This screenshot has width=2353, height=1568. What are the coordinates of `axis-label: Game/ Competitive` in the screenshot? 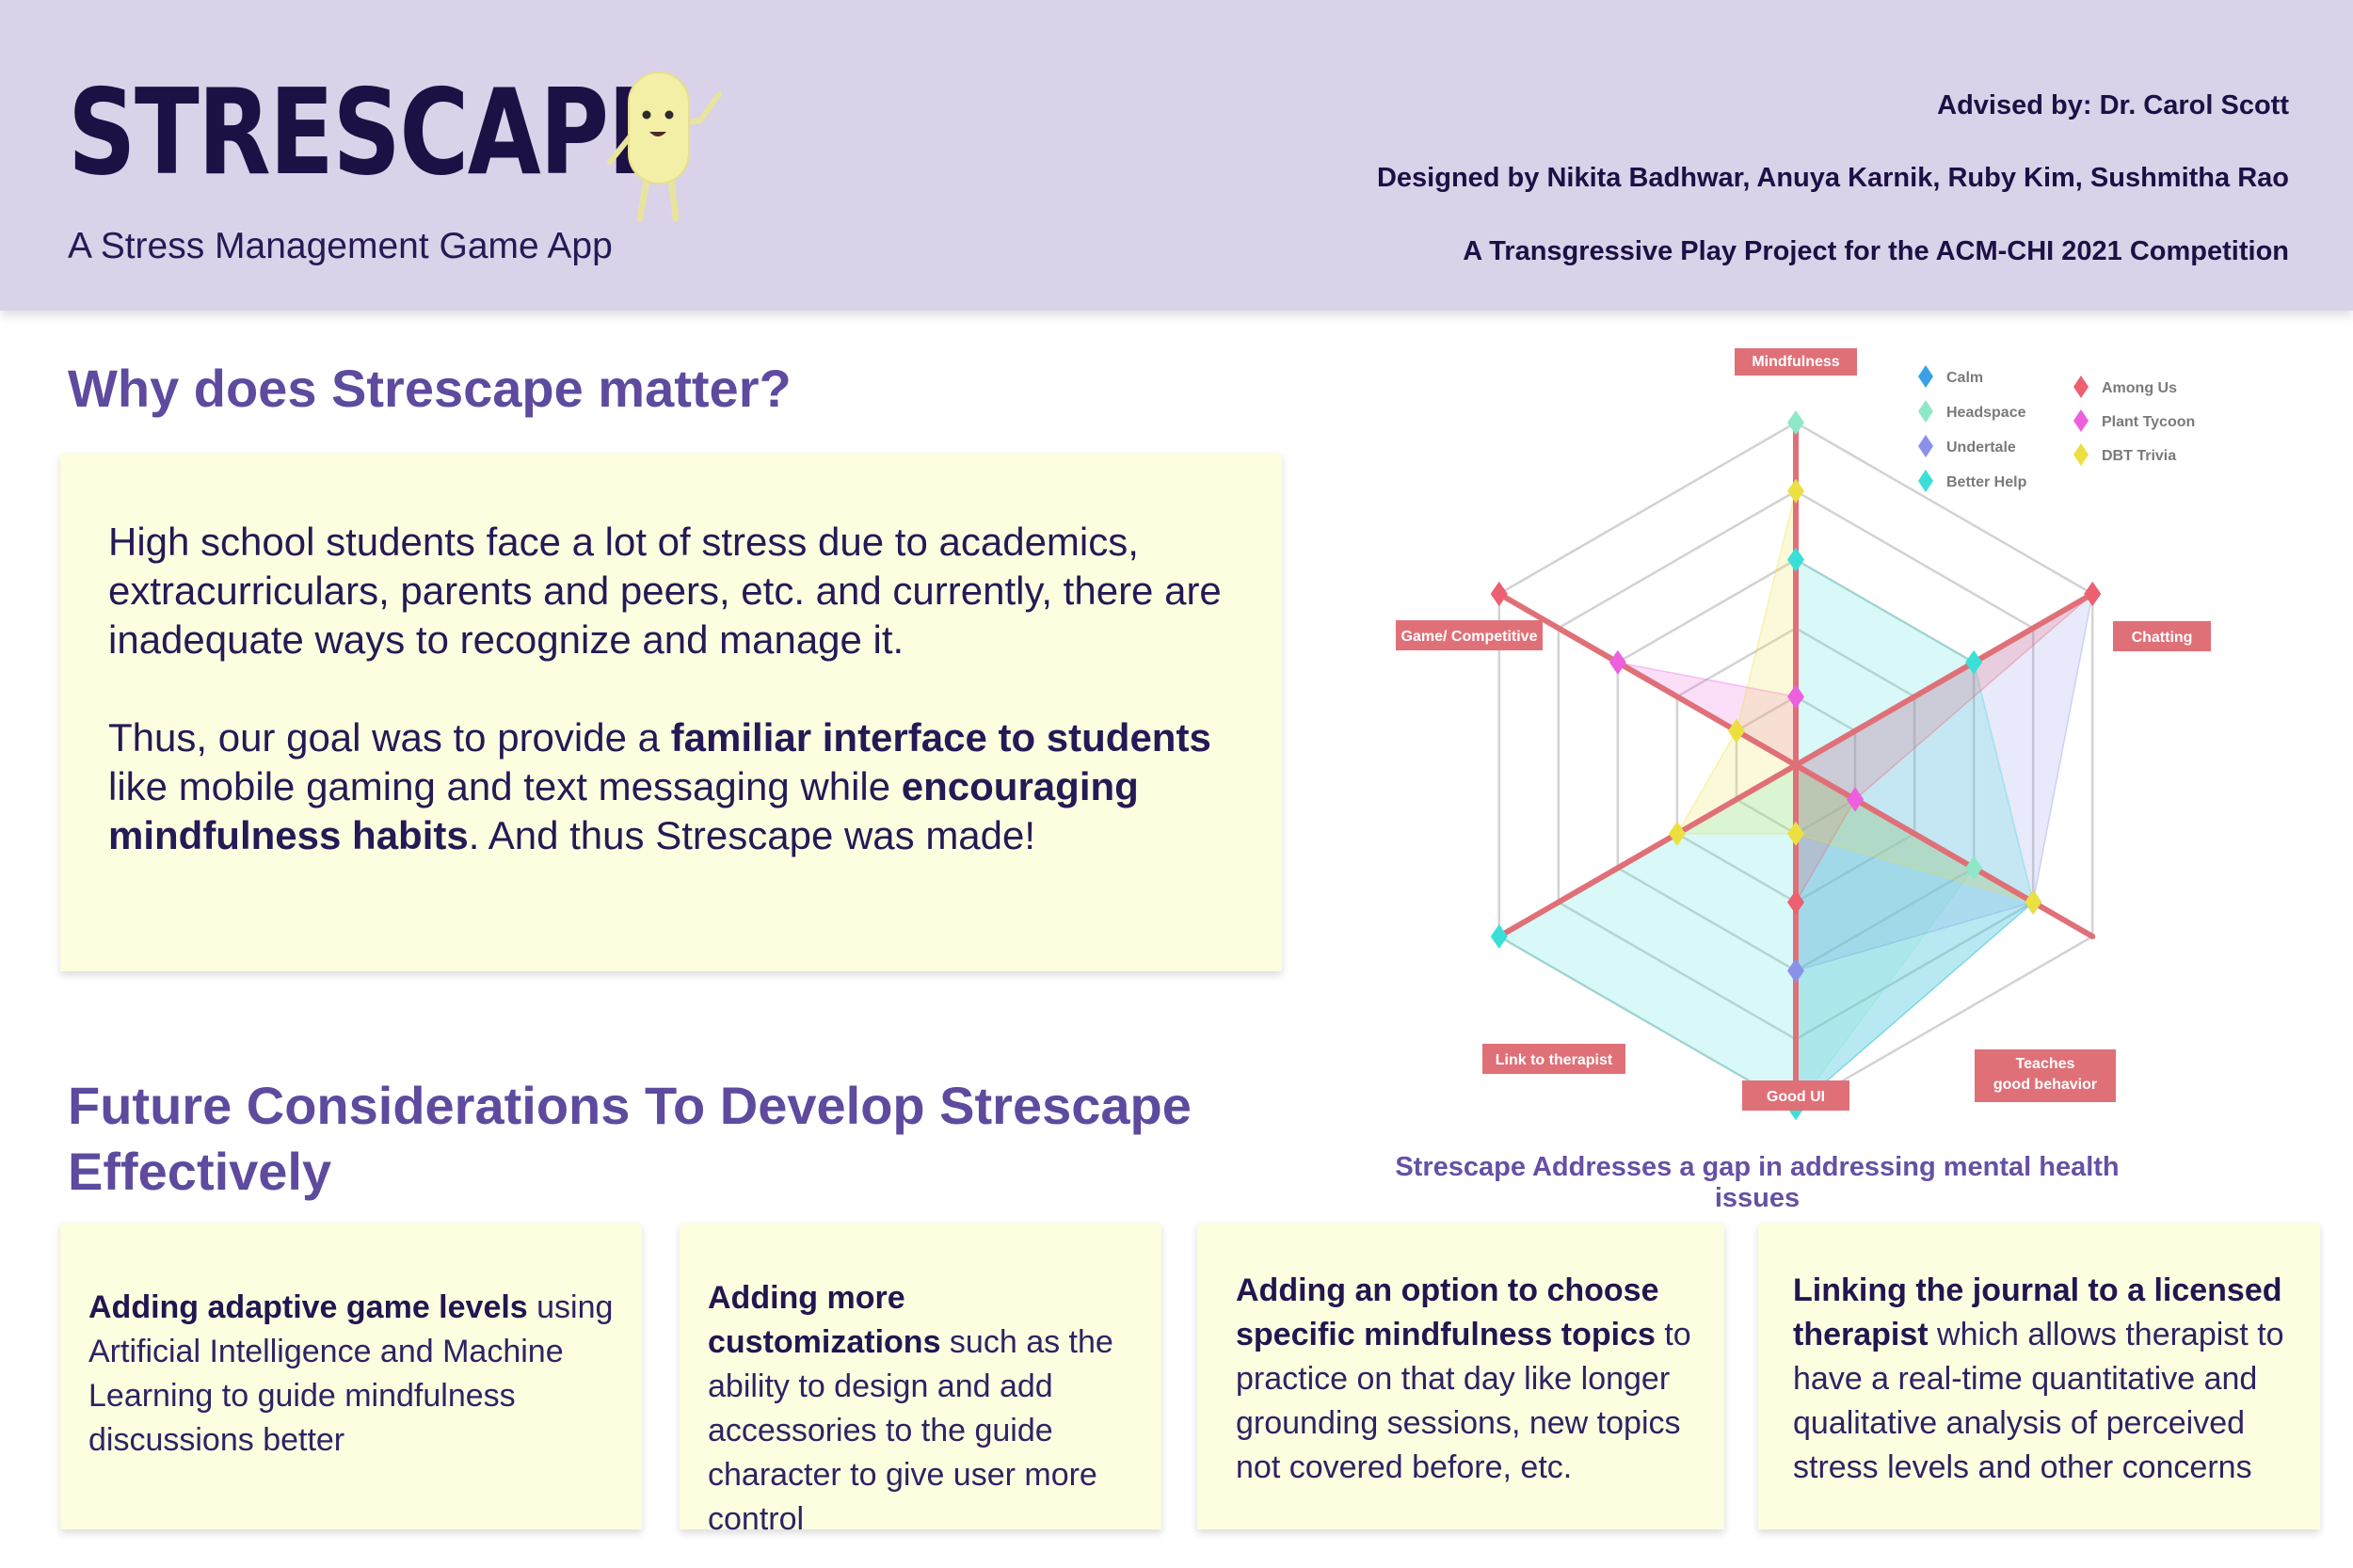 It's located at (1470, 637).